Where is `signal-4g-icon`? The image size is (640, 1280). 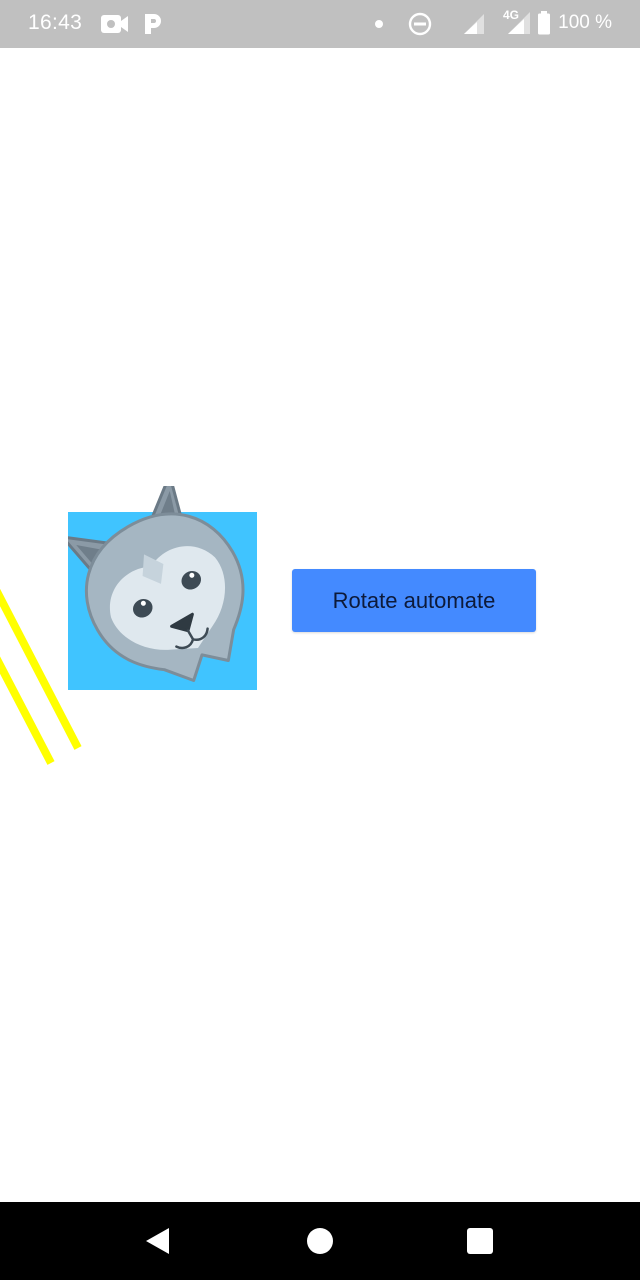
signal-4g-icon is located at coordinates (517, 22).